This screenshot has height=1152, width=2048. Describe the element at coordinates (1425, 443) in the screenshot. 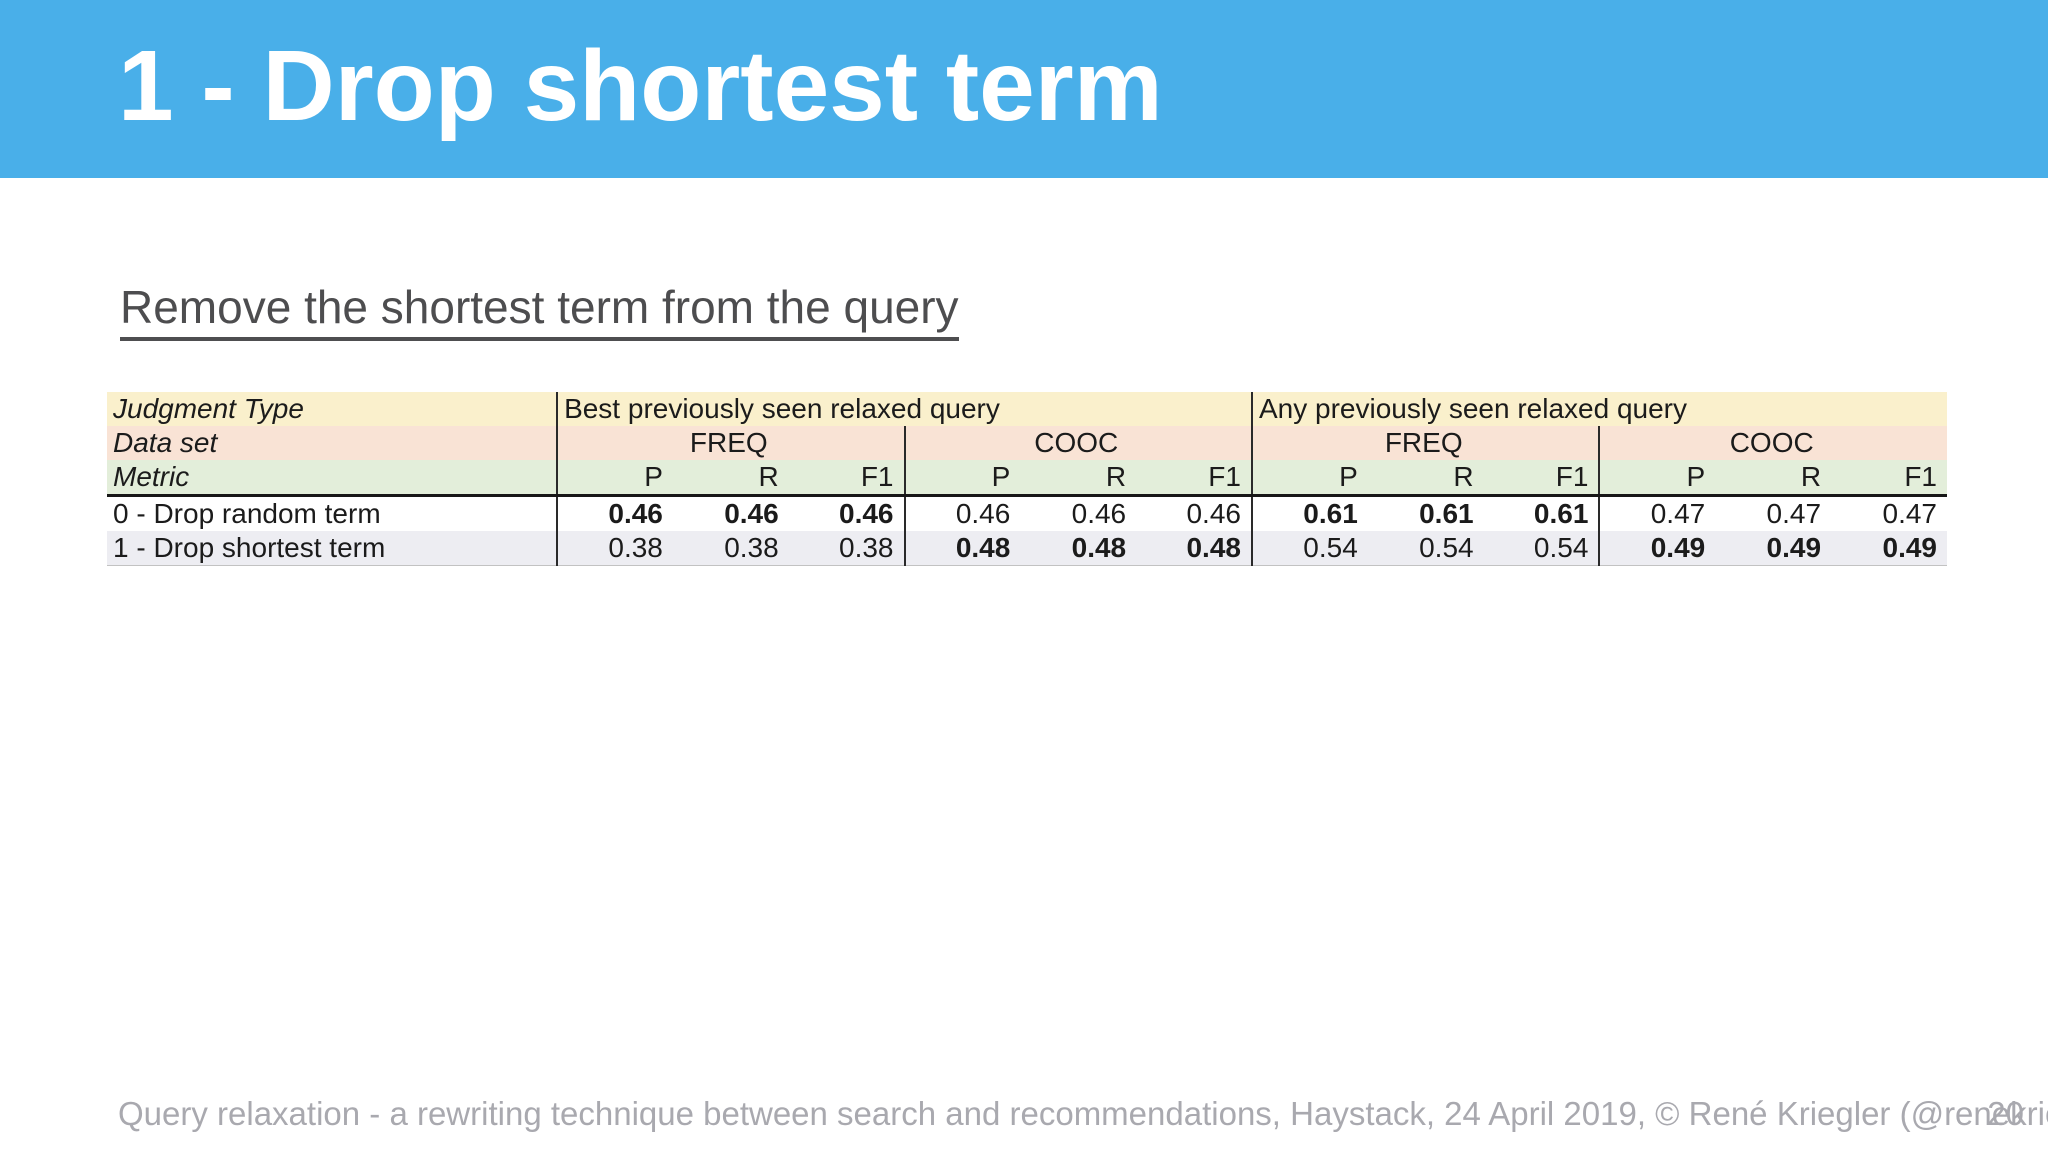

I see `dataset-any-freq: FREQ` at that location.